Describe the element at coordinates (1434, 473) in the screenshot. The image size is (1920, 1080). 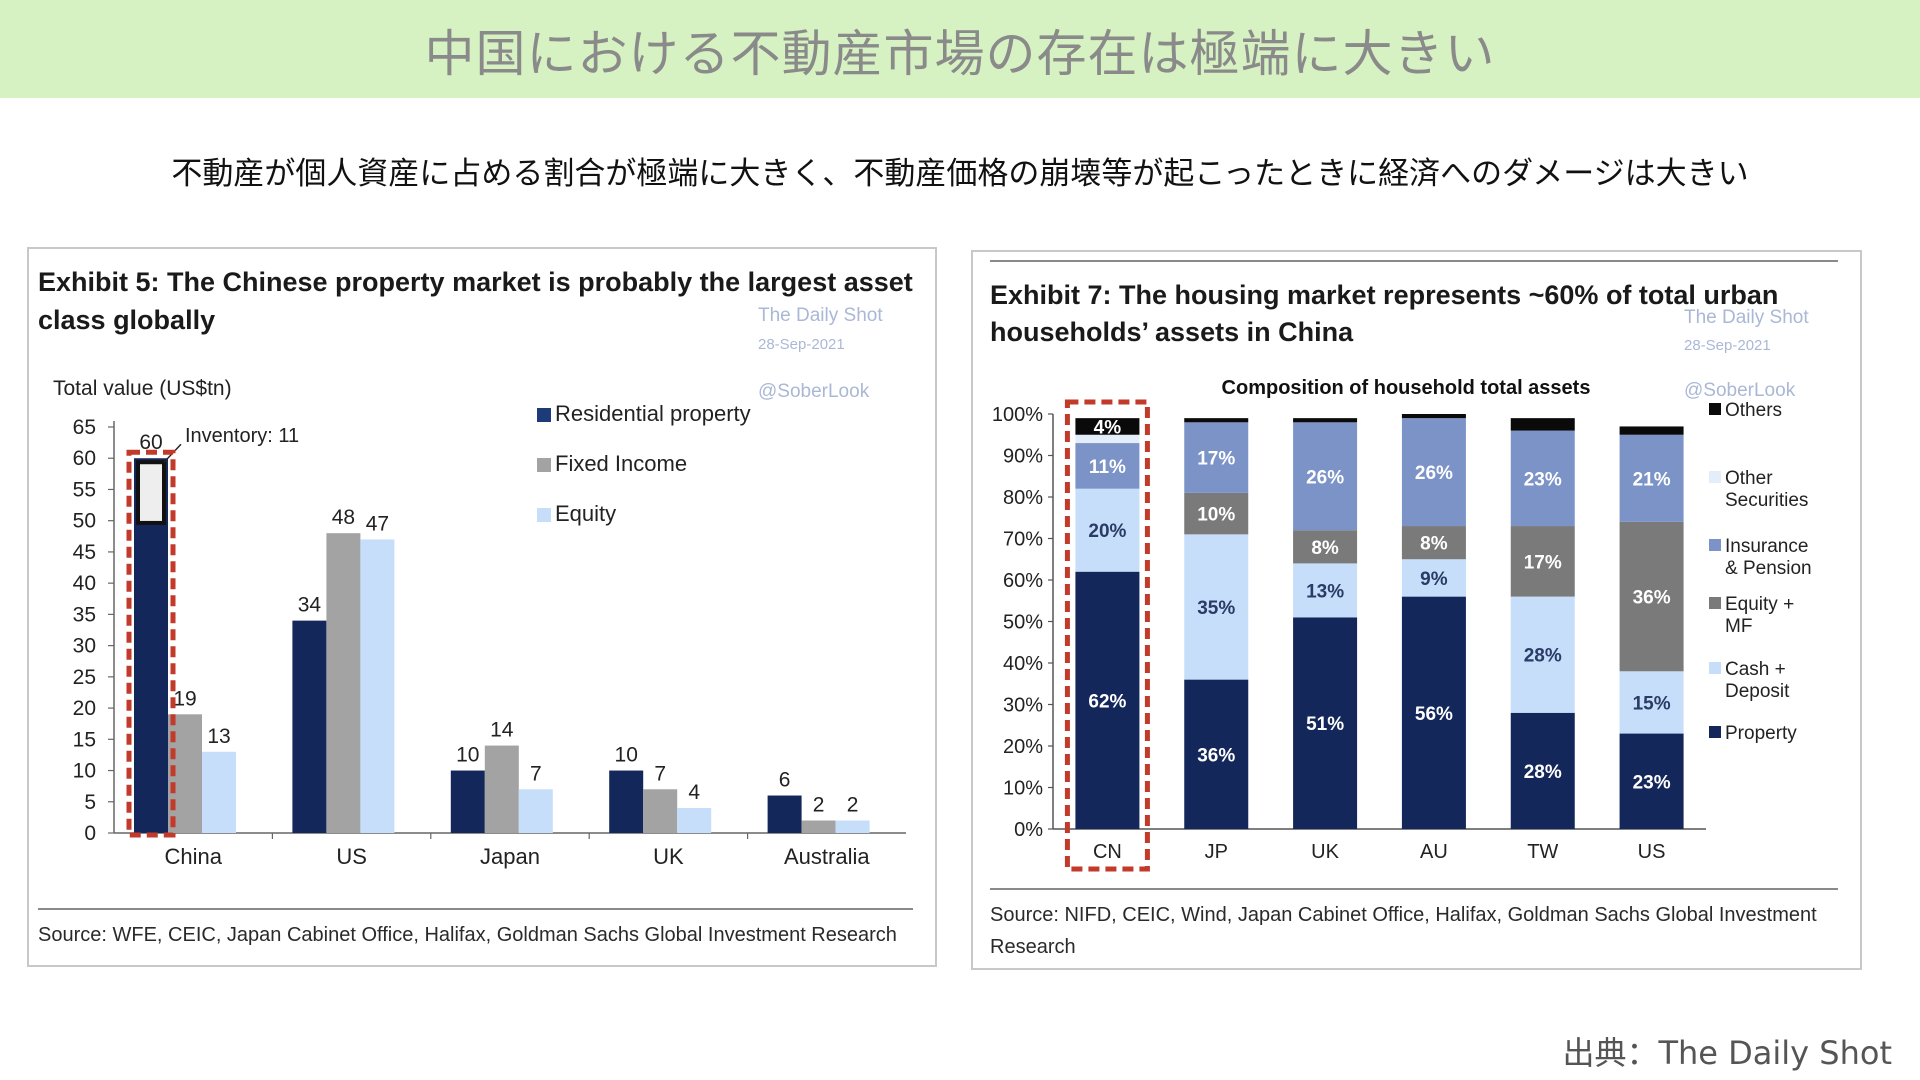
I see `segment-label: 26%` at that location.